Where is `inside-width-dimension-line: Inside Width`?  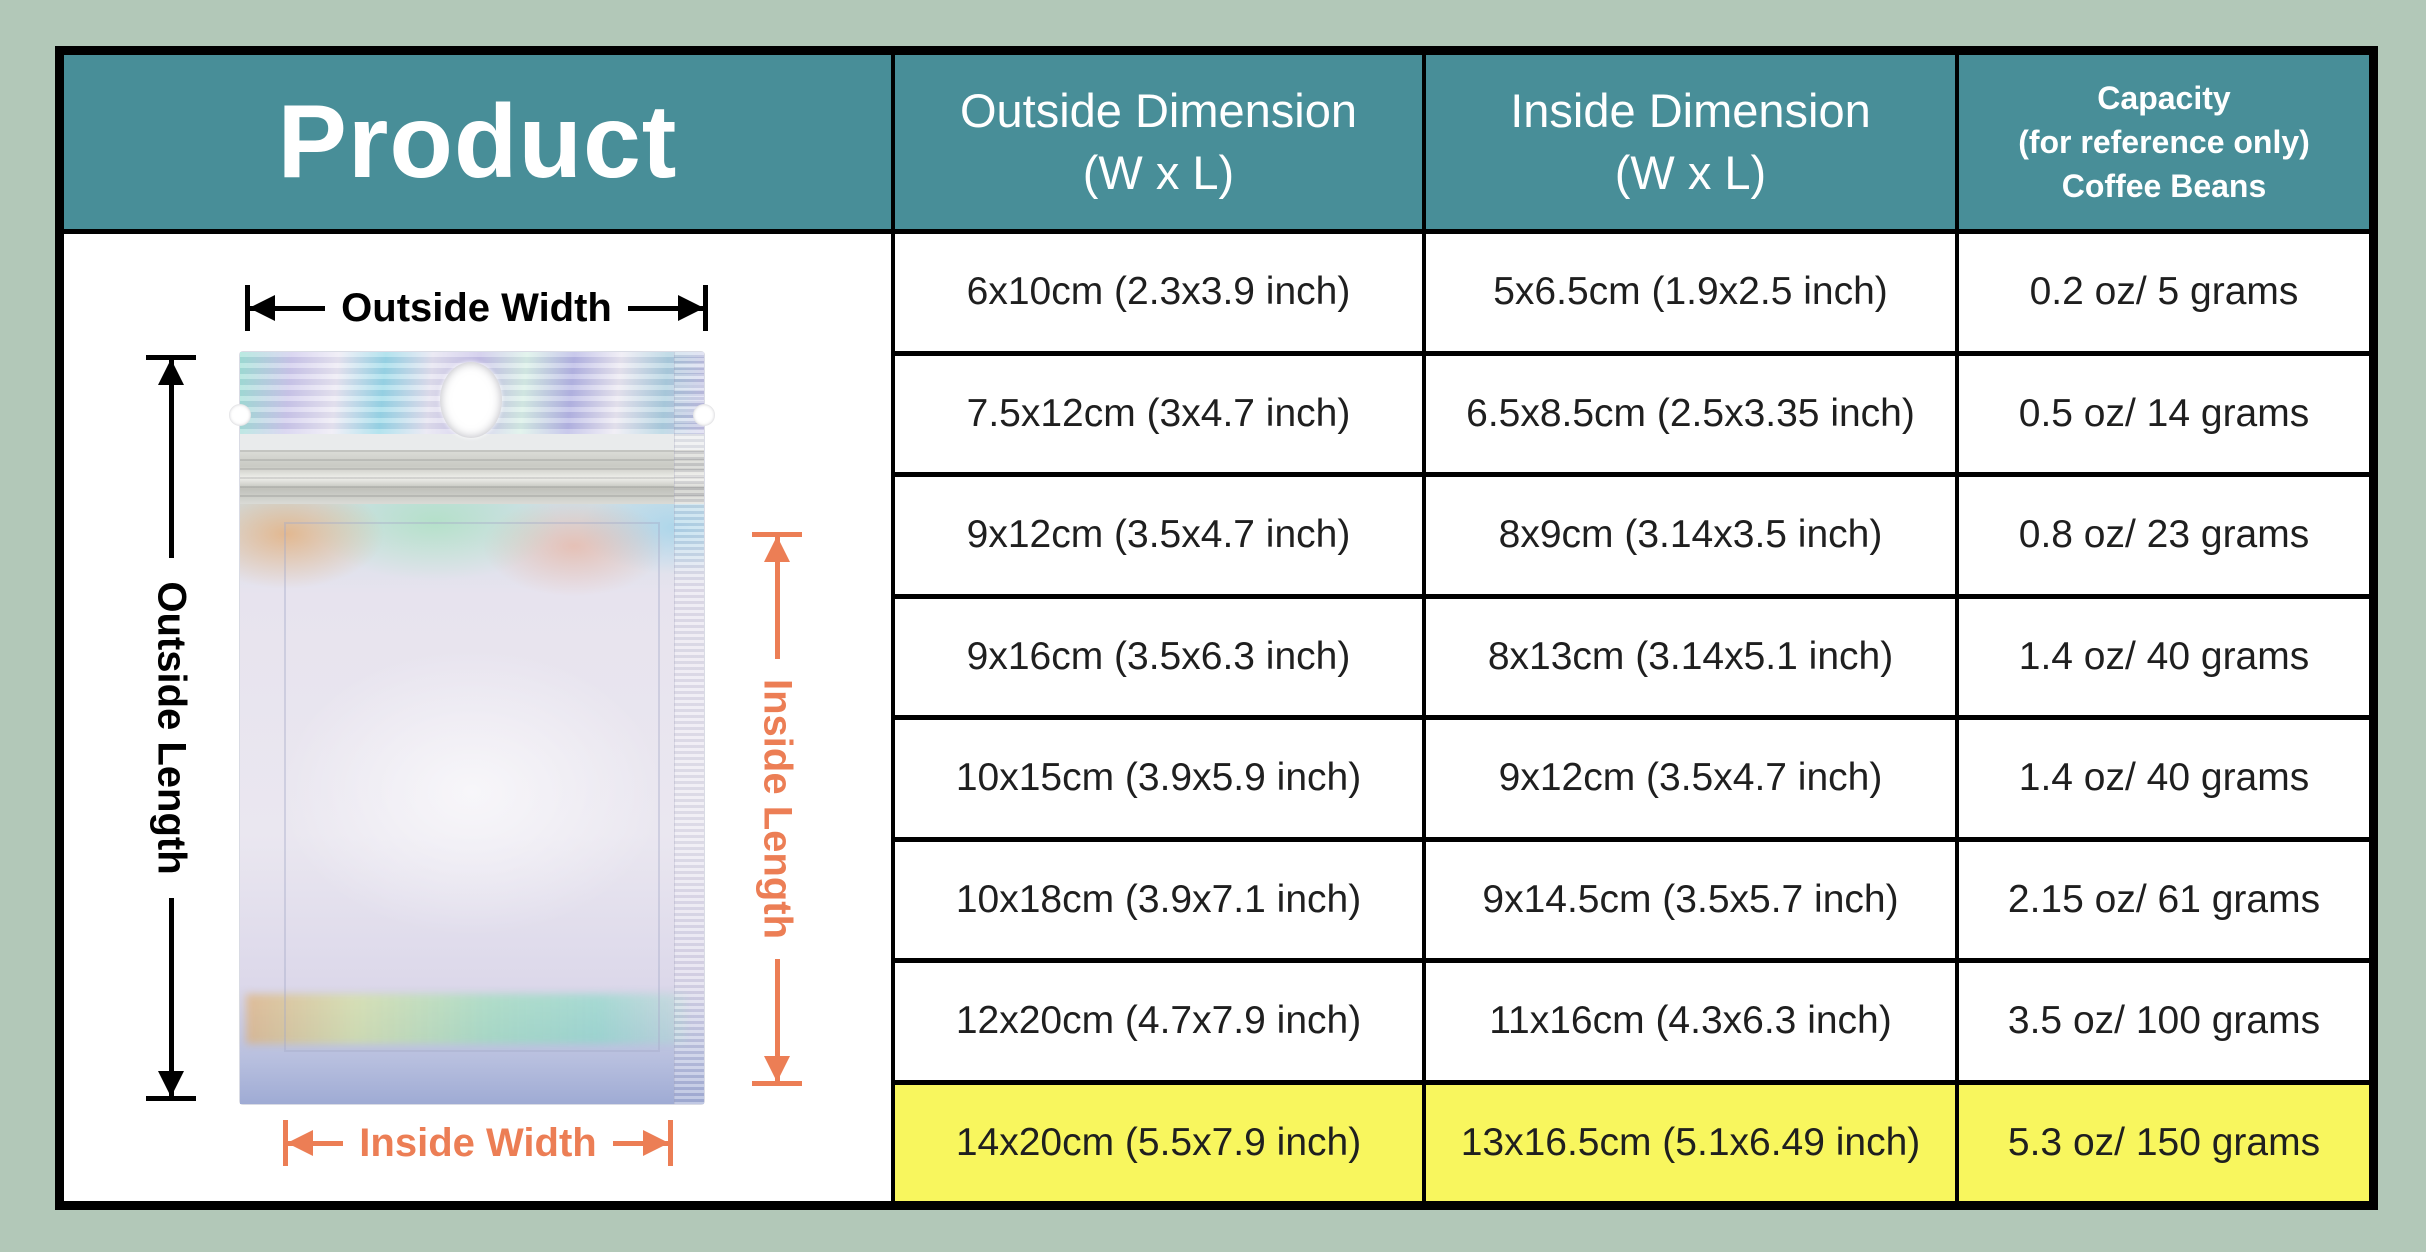 inside-width-dimension-line: Inside Width is located at coordinates (478, 1143).